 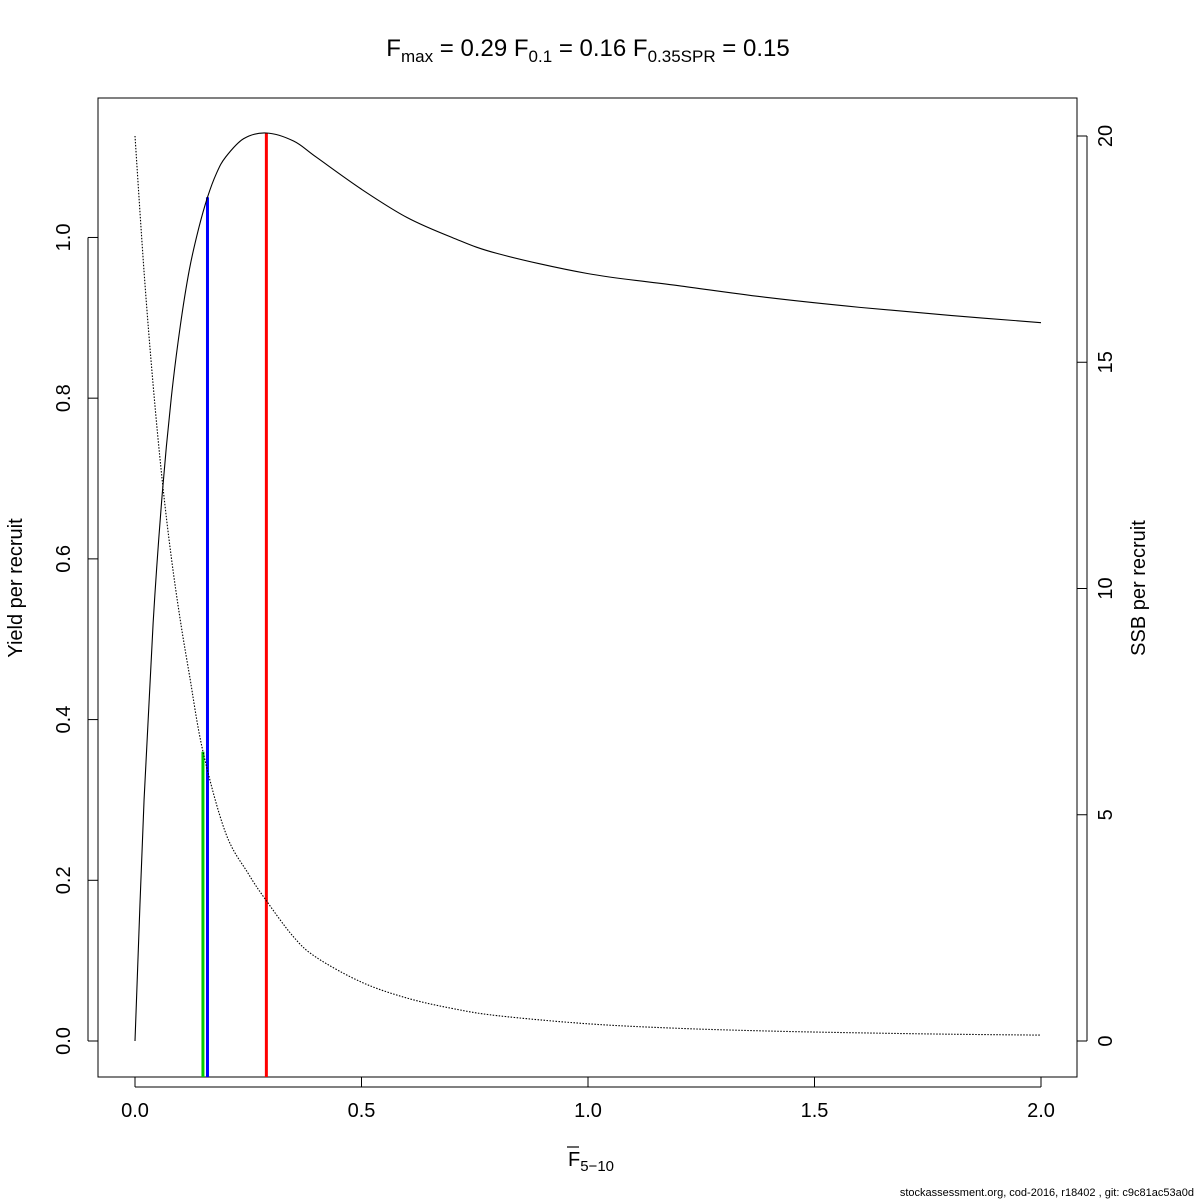 I want to click on y-right-tick-label: 15, so click(x=1106, y=362).